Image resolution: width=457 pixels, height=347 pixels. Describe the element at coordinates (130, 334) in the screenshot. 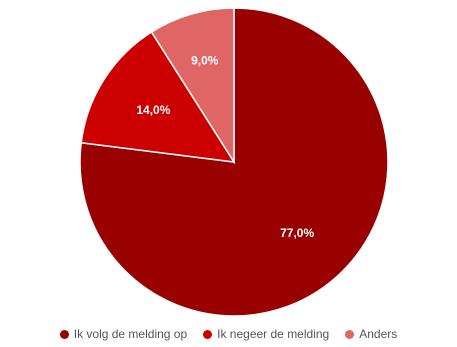

I see `legend-label-follow: Ik volg de melding op` at that location.